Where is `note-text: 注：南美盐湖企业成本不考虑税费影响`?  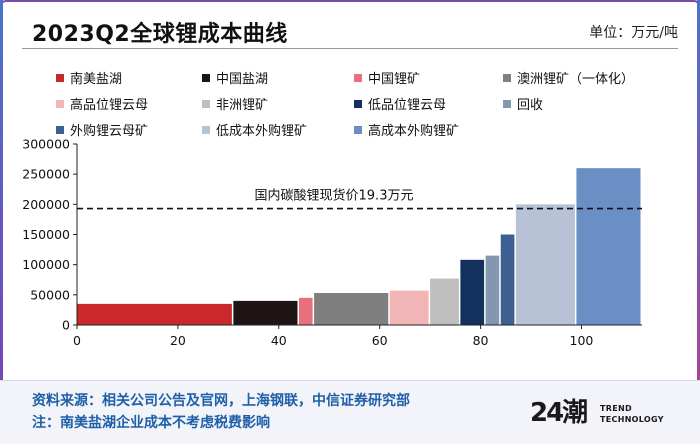 note-text: 注：南美盐湖企业成本不考虑税费影响 is located at coordinates (151, 423).